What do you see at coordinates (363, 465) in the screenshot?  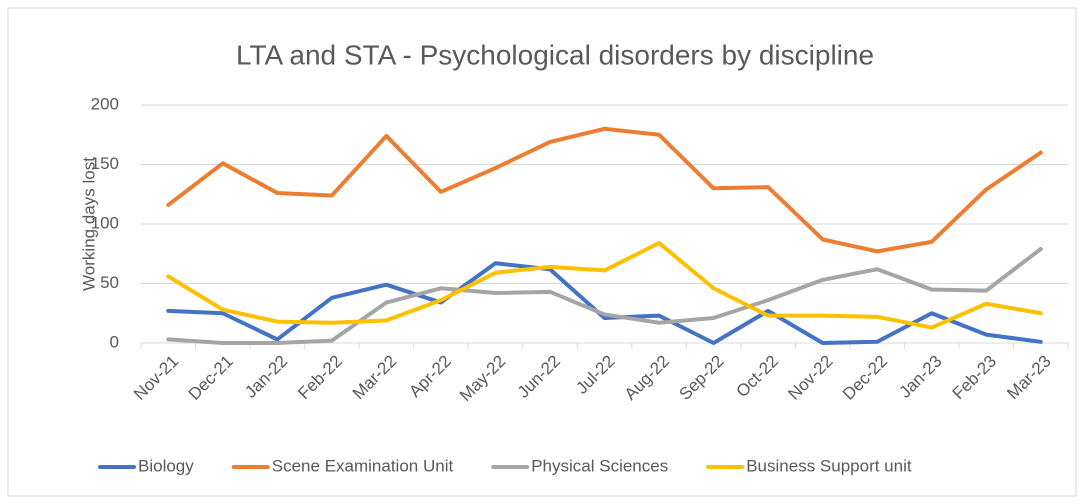 I see `legend-label: Scene Examination Unit` at bounding box center [363, 465].